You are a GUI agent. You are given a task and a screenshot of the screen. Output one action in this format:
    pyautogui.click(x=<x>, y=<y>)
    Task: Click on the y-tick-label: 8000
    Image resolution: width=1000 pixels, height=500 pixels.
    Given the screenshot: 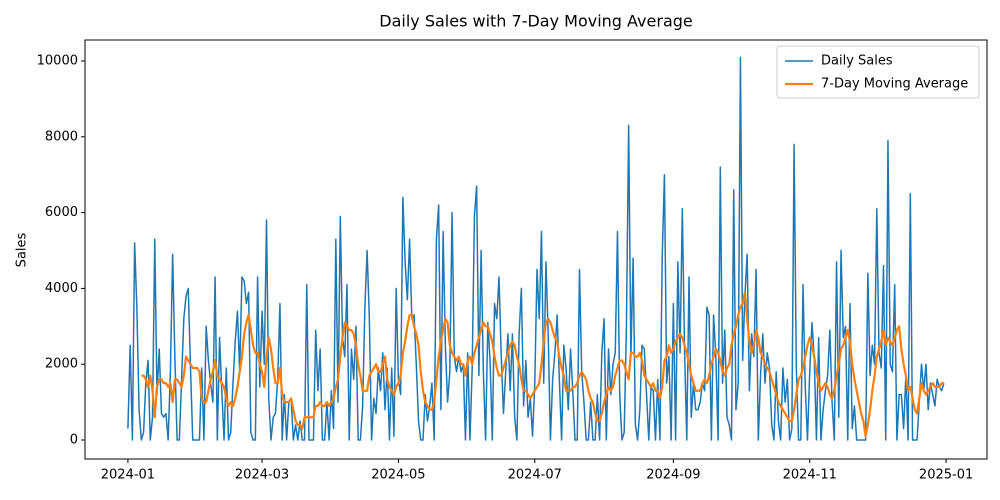 What is the action you would take?
    pyautogui.click(x=61, y=136)
    